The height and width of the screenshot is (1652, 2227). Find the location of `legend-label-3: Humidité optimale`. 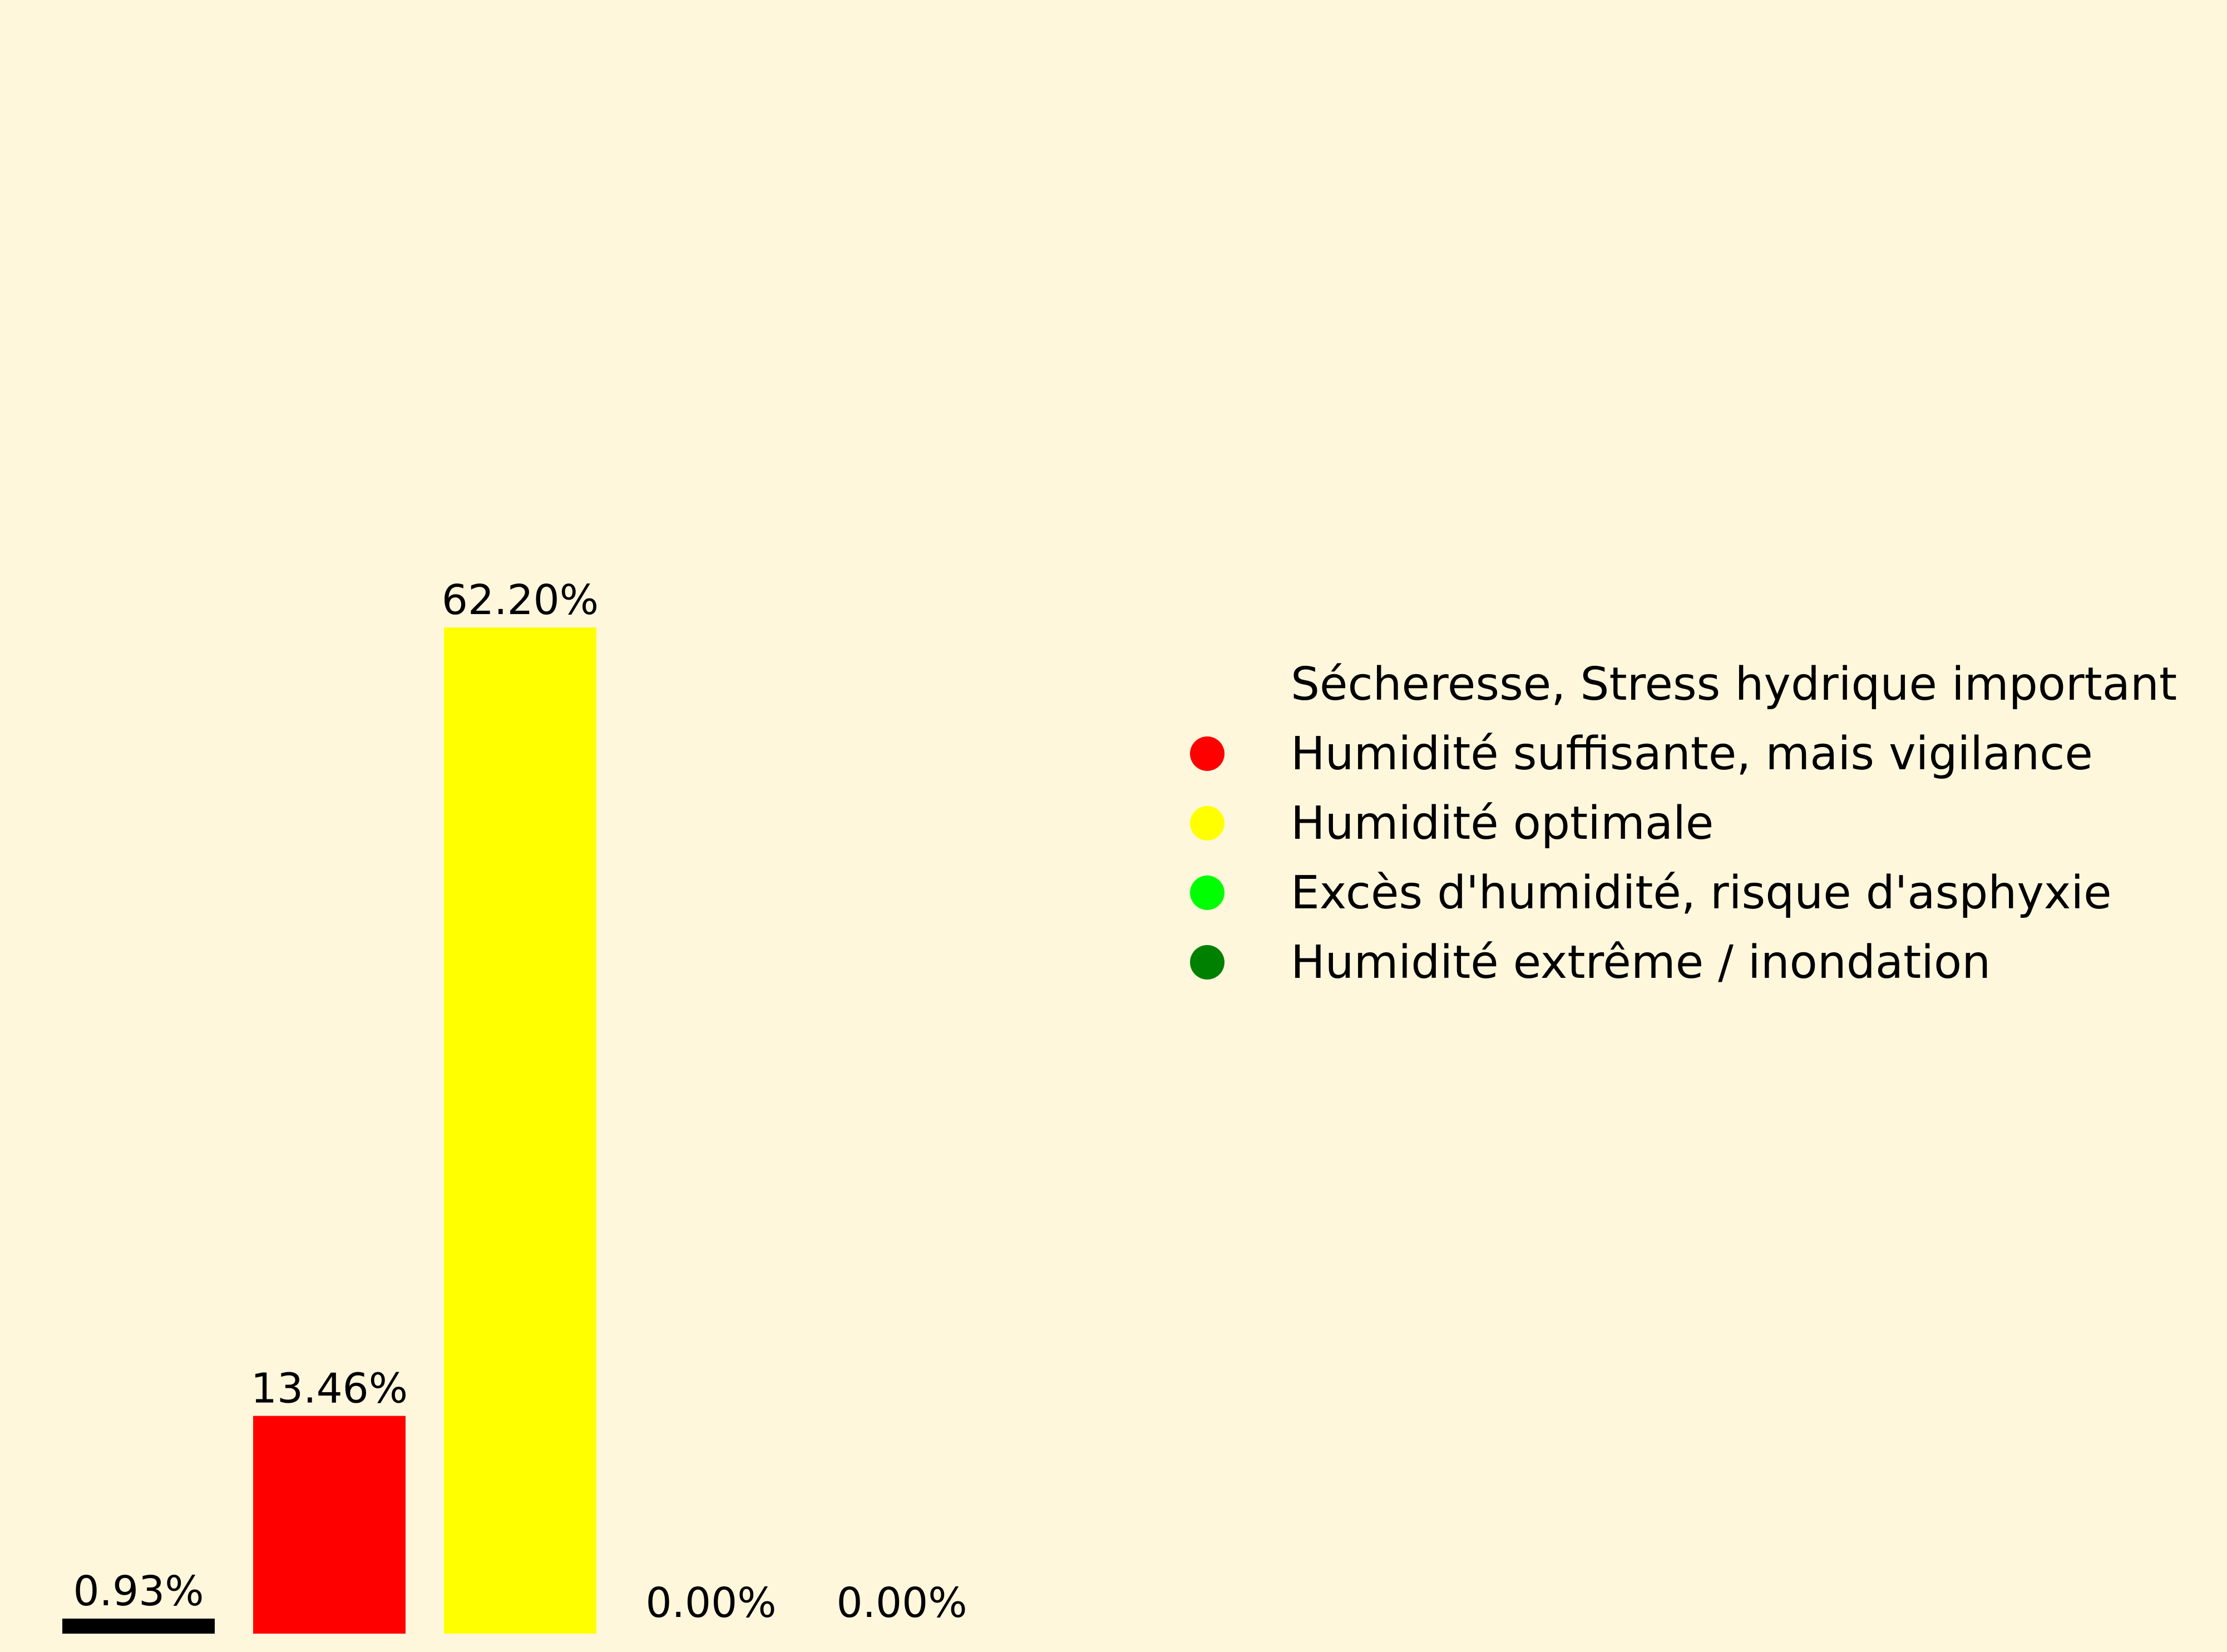

legend-label-3: Humidité optimale is located at coordinates (1502, 823).